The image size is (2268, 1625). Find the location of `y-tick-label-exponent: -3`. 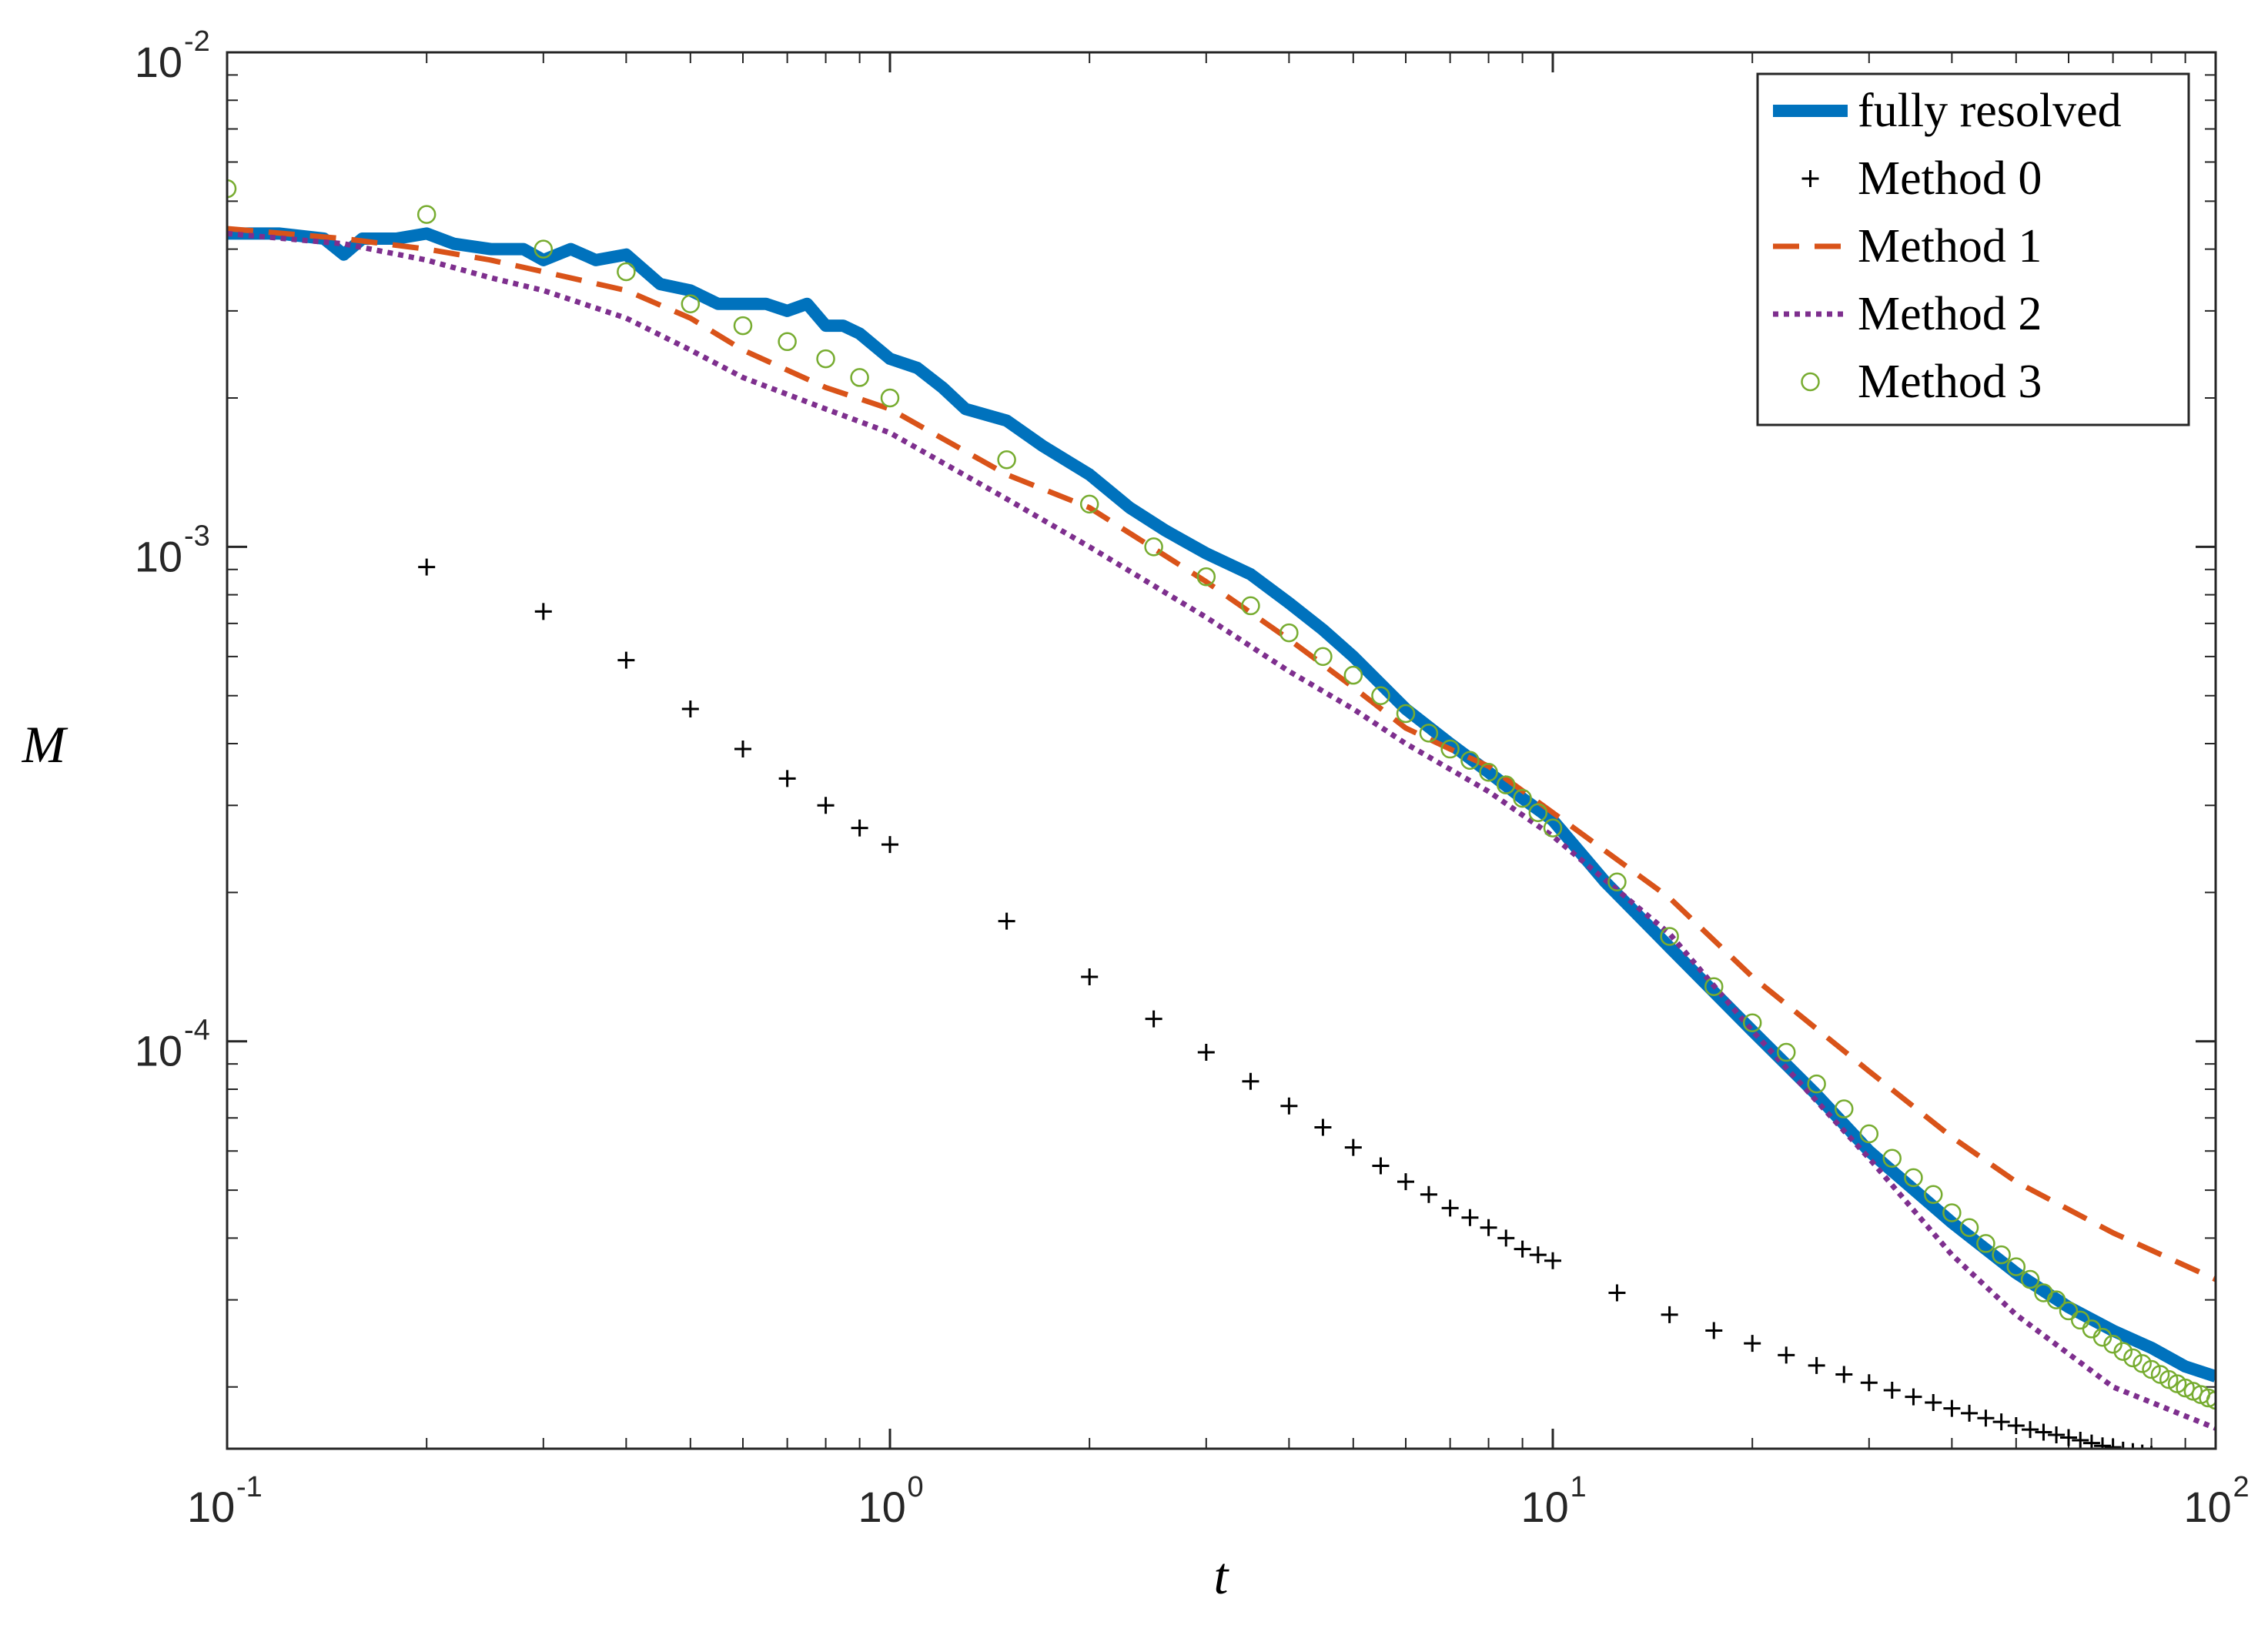

y-tick-label-exponent: -3 is located at coordinates (197, 536).